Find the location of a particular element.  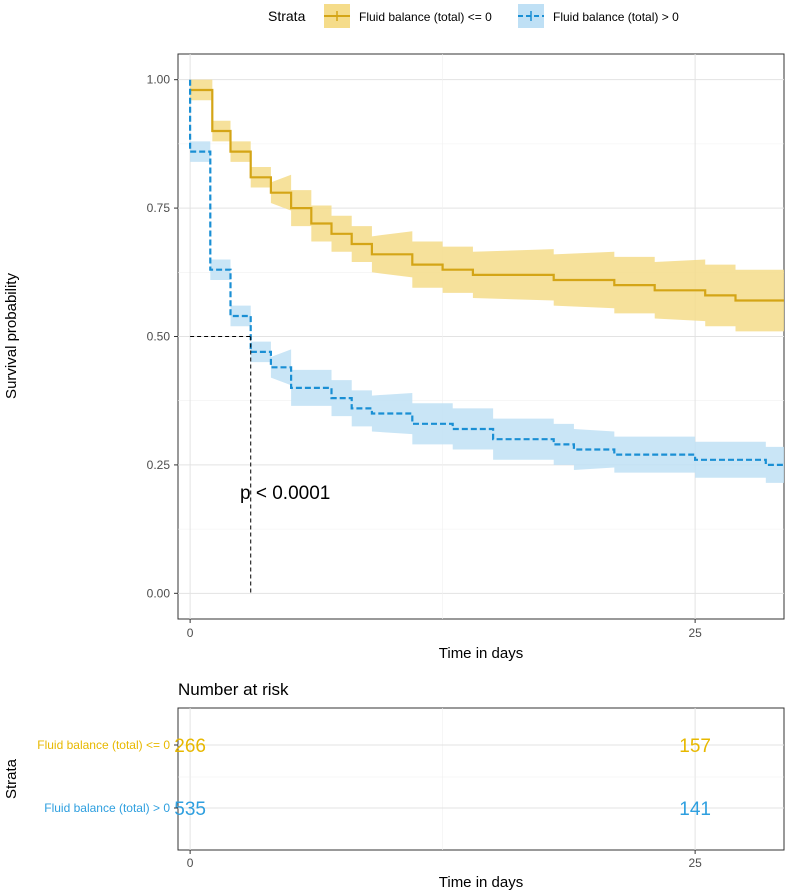

legend-item-fb-le0: Fluid balance (total) <= 0 is located at coordinates (408, 16).